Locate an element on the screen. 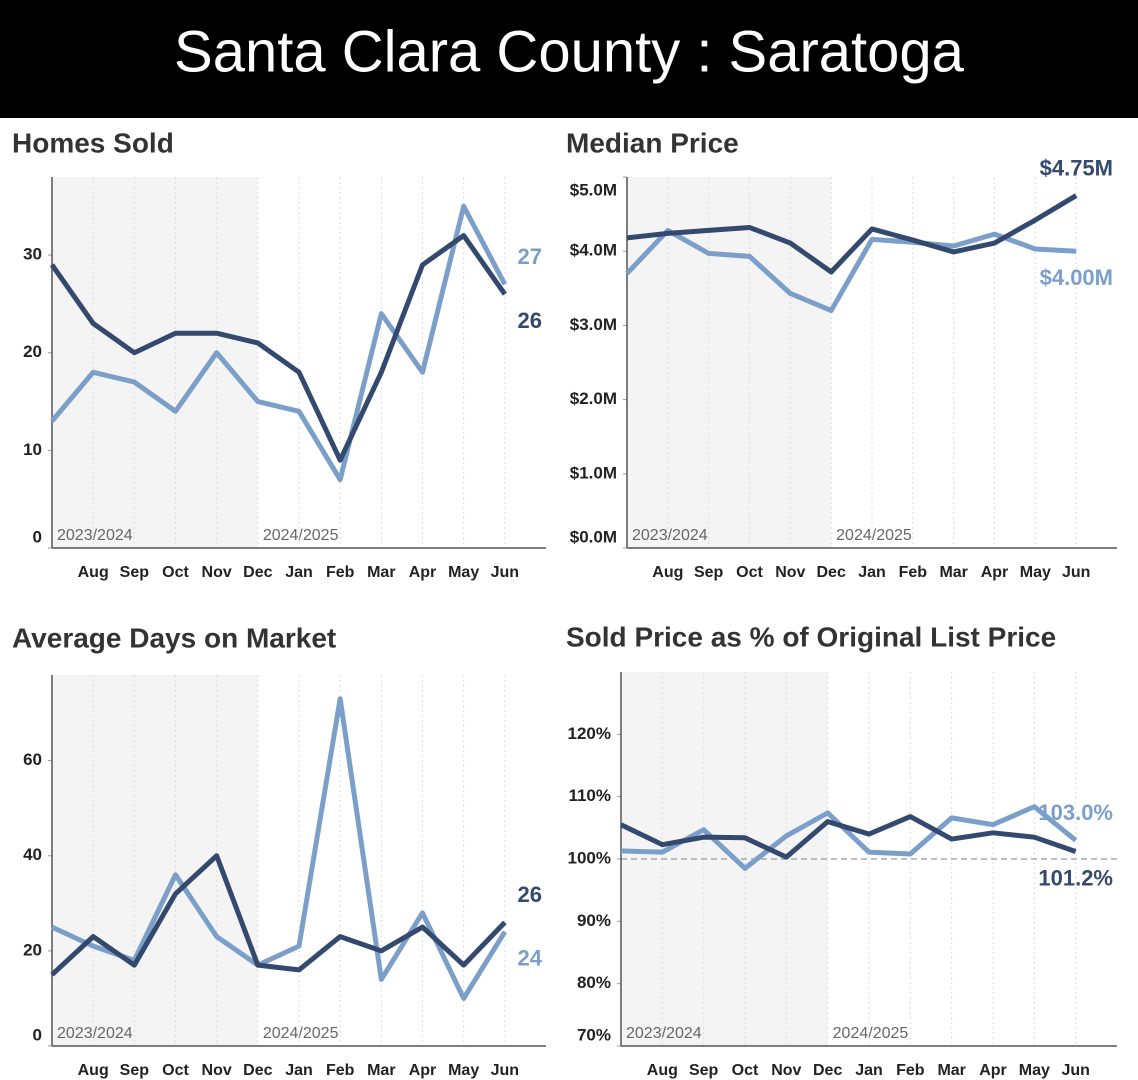  value-label: 24 is located at coordinates (530, 958).